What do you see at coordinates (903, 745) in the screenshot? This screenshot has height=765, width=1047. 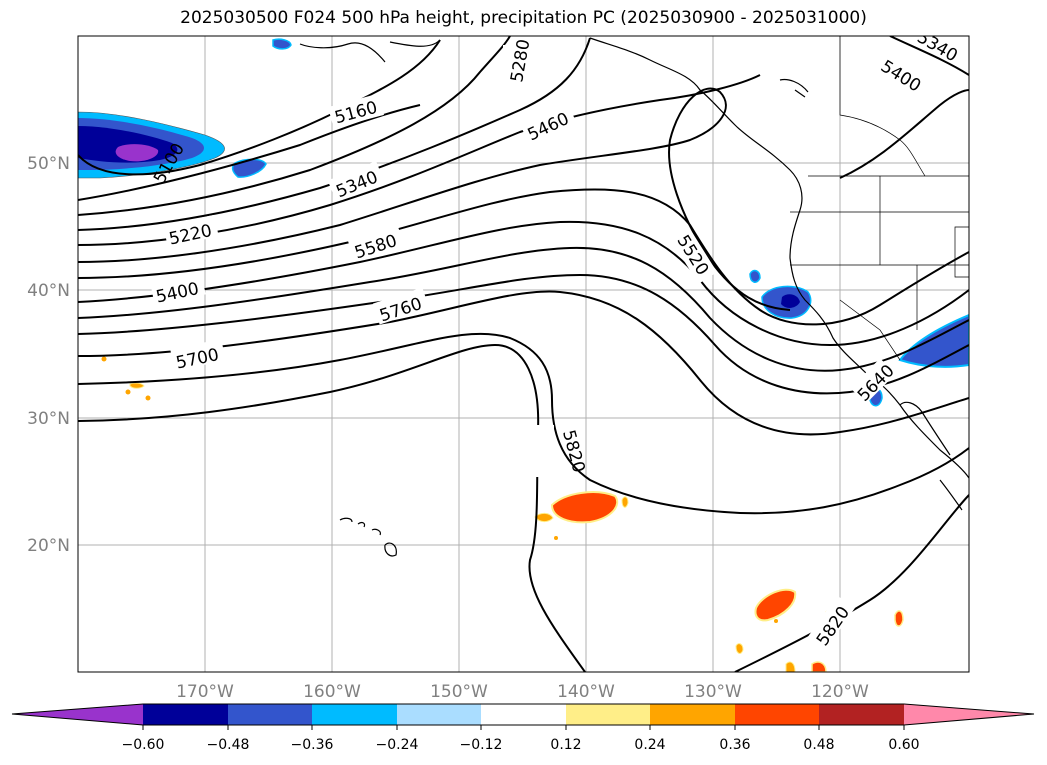 I see `colorbar-tick-label: 0.60` at bounding box center [903, 745].